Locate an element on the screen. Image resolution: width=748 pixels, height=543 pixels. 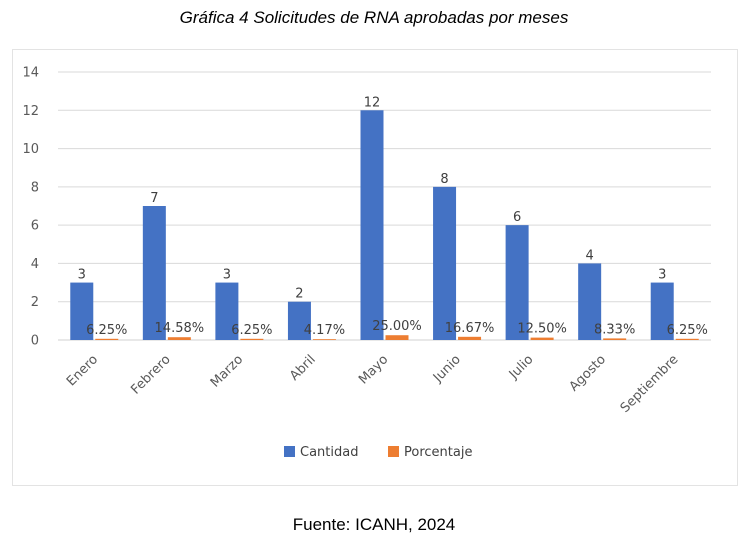
x-category-label: Junio is located at coordinates (447, 369).